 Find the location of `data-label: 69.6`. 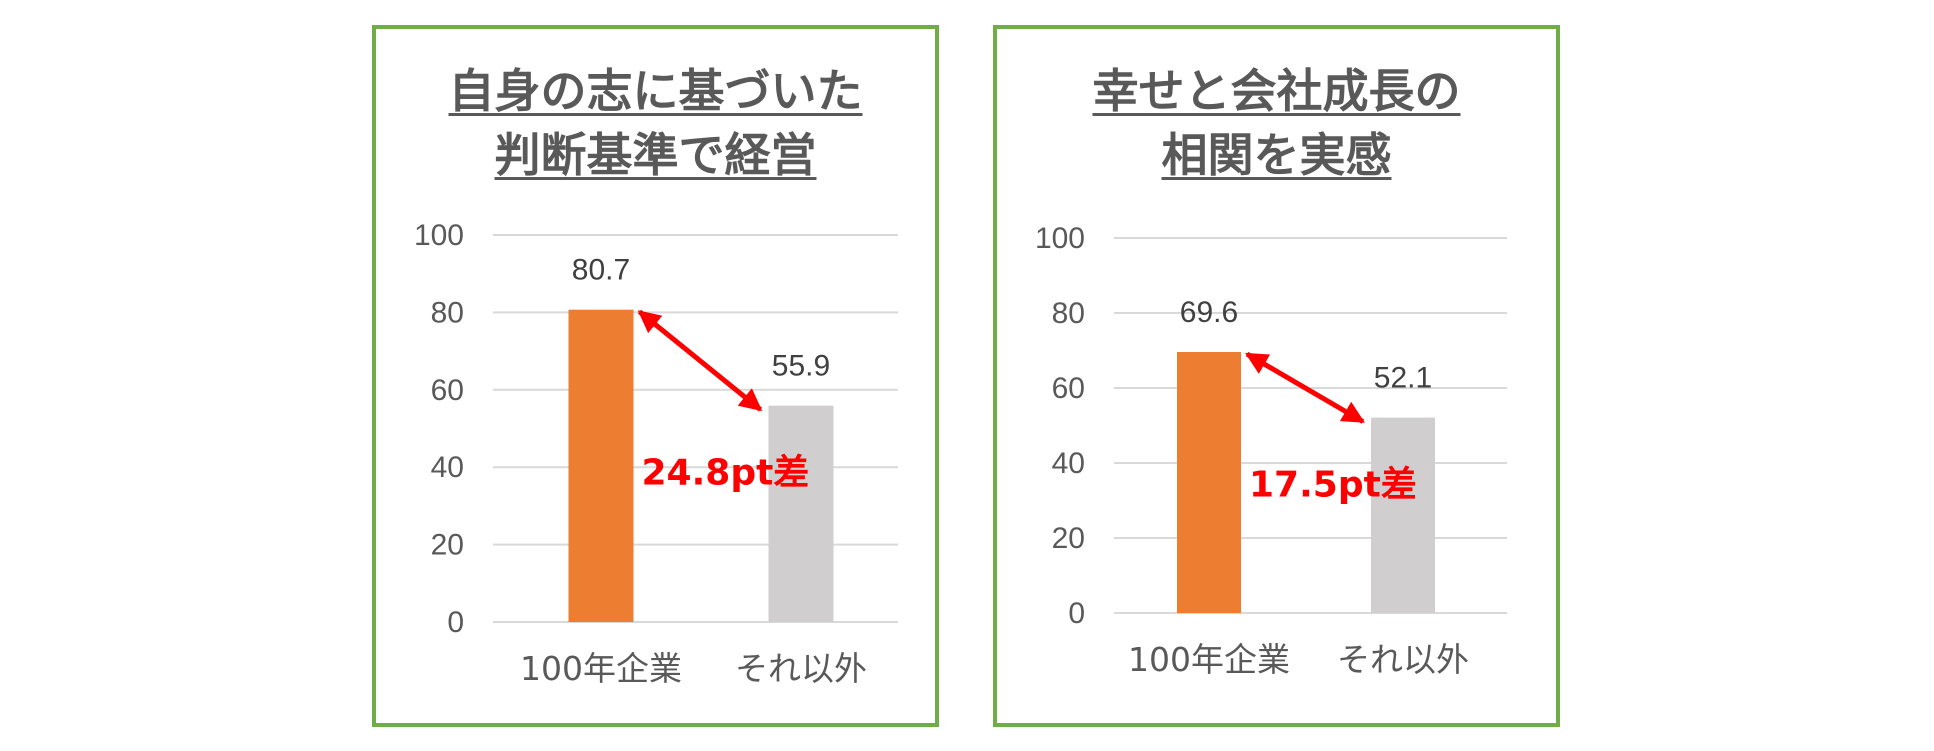

data-label: 69.6 is located at coordinates (1209, 312).